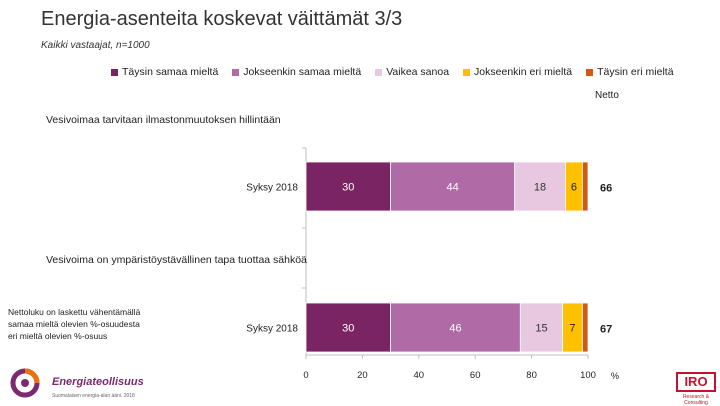 The height and width of the screenshot is (406, 720). What do you see at coordinates (572, 329) in the screenshot?
I see `data-label: 7` at bounding box center [572, 329].